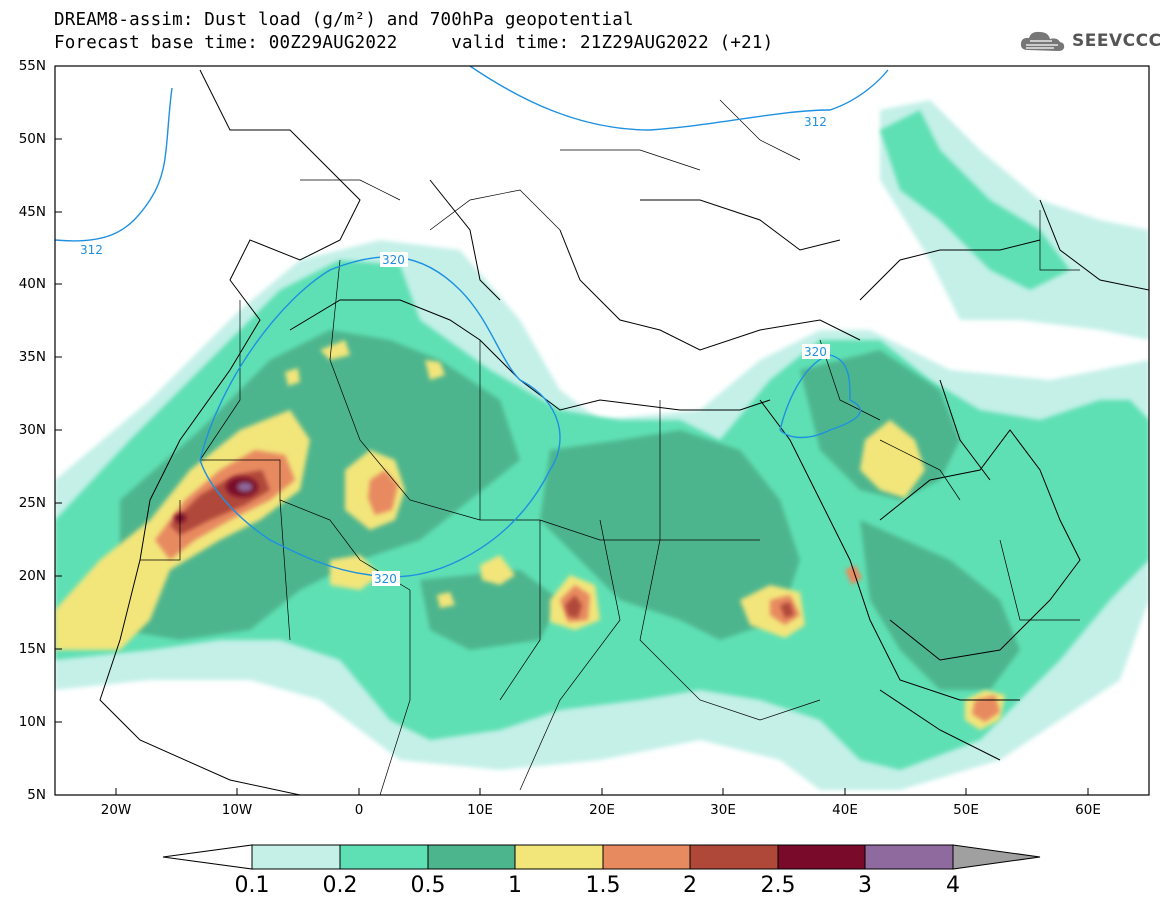 The height and width of the screenshot is (907, 1165). Describe the element at coordinates (815, 352) in the screenshot. I see `contour-label-320-east: 320` at that location.